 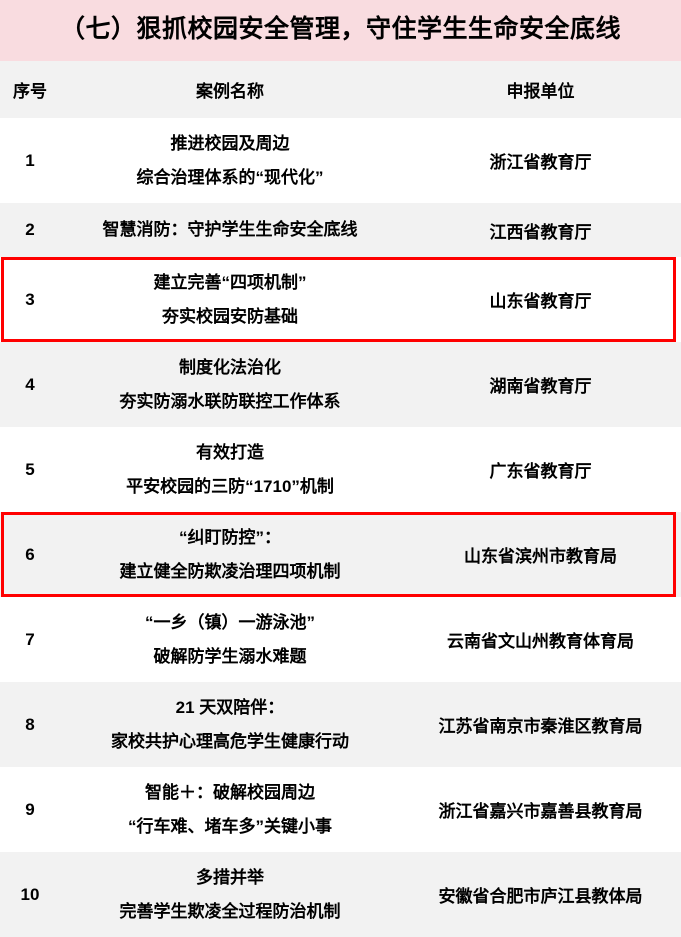 I want to click on table-row: 6 “纠盯防控”： 建立健全防欺凌治理四项机制 山东省滨州市教育局, so click(x=340, y=554).